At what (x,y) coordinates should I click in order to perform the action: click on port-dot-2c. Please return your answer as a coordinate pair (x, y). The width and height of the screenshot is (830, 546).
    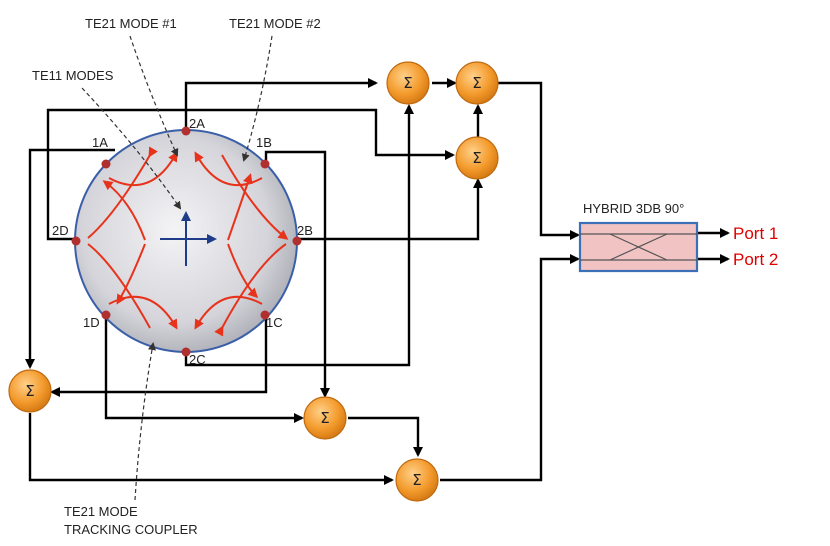
    Looking at the image, I should click on (186, 352).